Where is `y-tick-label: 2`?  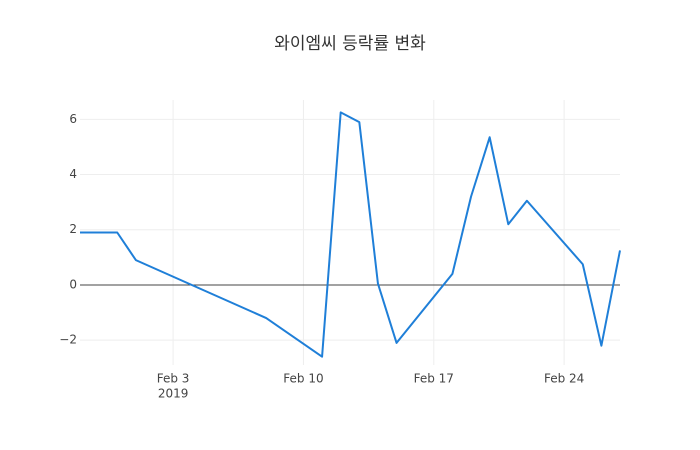 y-tick-label: 2 is located at coordinates (73, 229).